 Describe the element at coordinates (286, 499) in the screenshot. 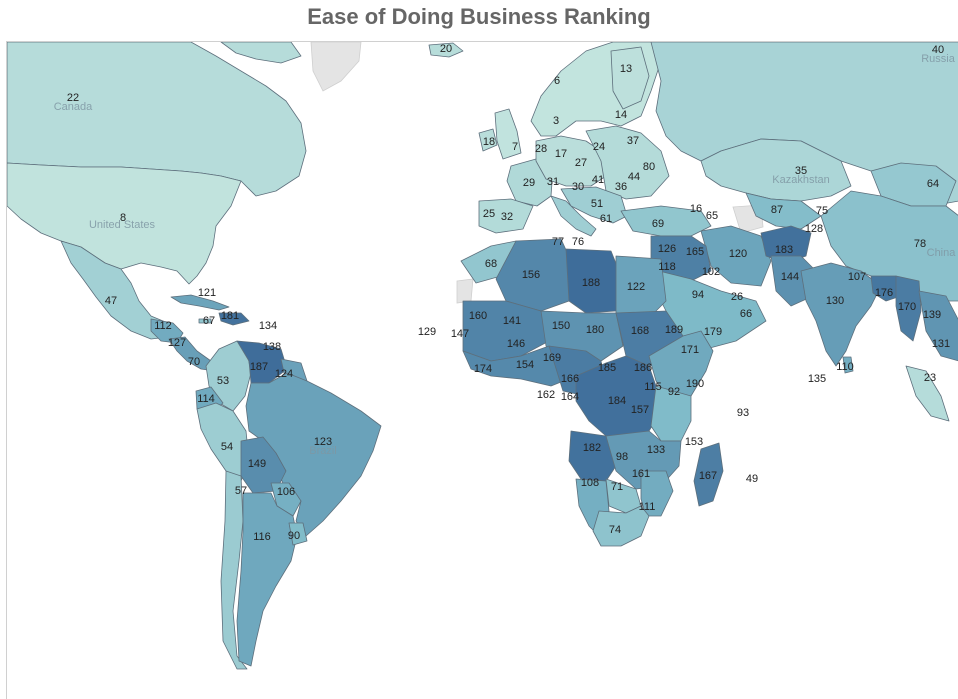

I see `region-paraguay` at that location.